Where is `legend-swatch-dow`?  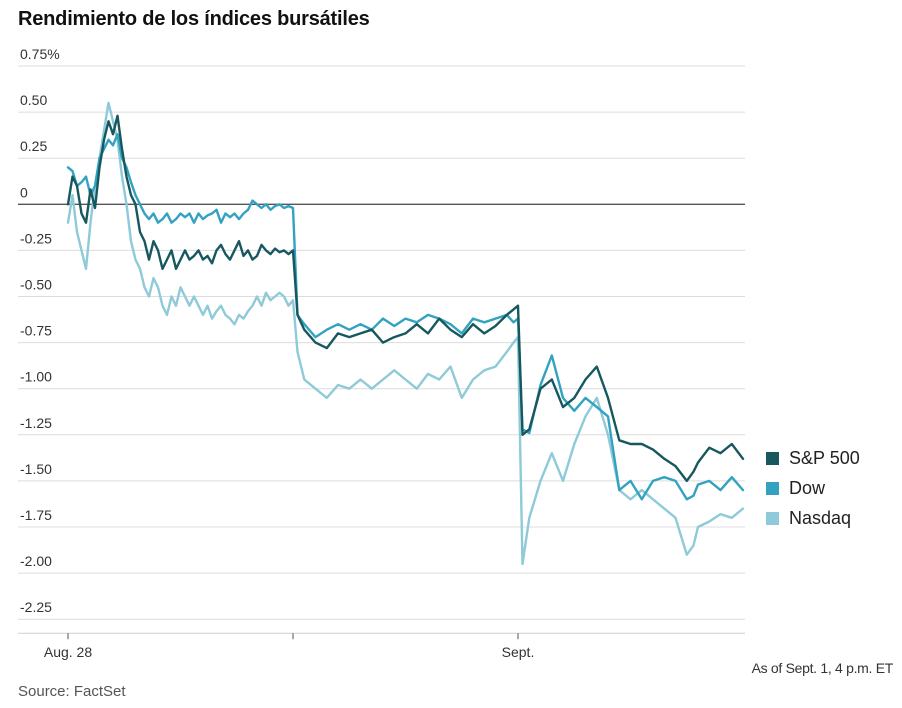
legend-swatch-dow is located at coordinates (772, 488).